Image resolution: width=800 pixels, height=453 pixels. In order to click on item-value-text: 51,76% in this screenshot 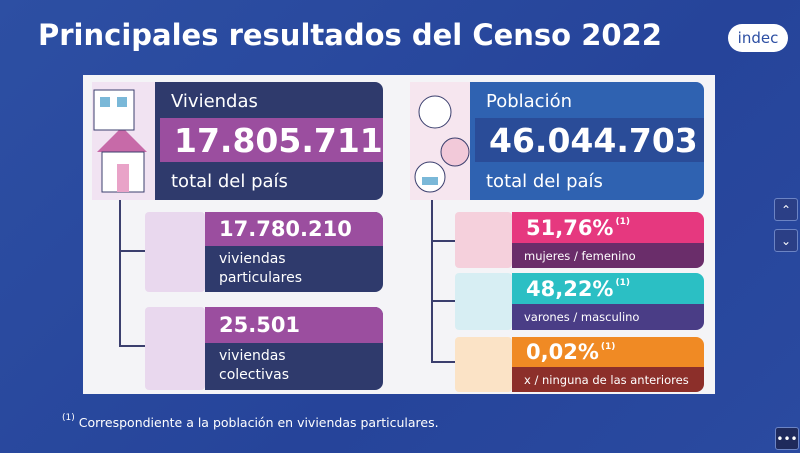, I will do `click(570, 227)`.